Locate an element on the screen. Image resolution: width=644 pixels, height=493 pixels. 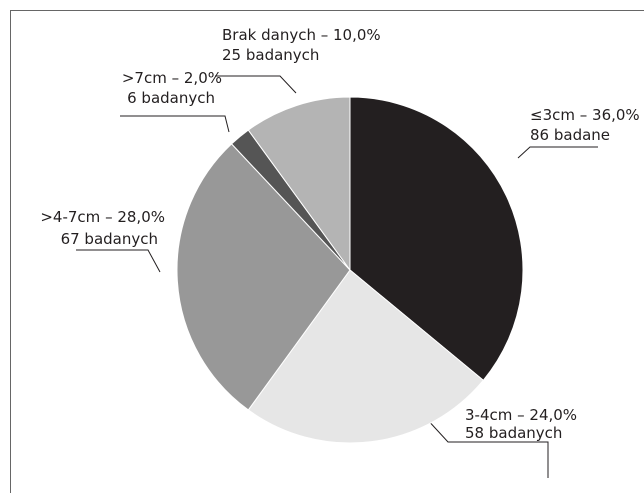
slice-label: >4-7cm – 28,0% is located at coordinates (102, 217).